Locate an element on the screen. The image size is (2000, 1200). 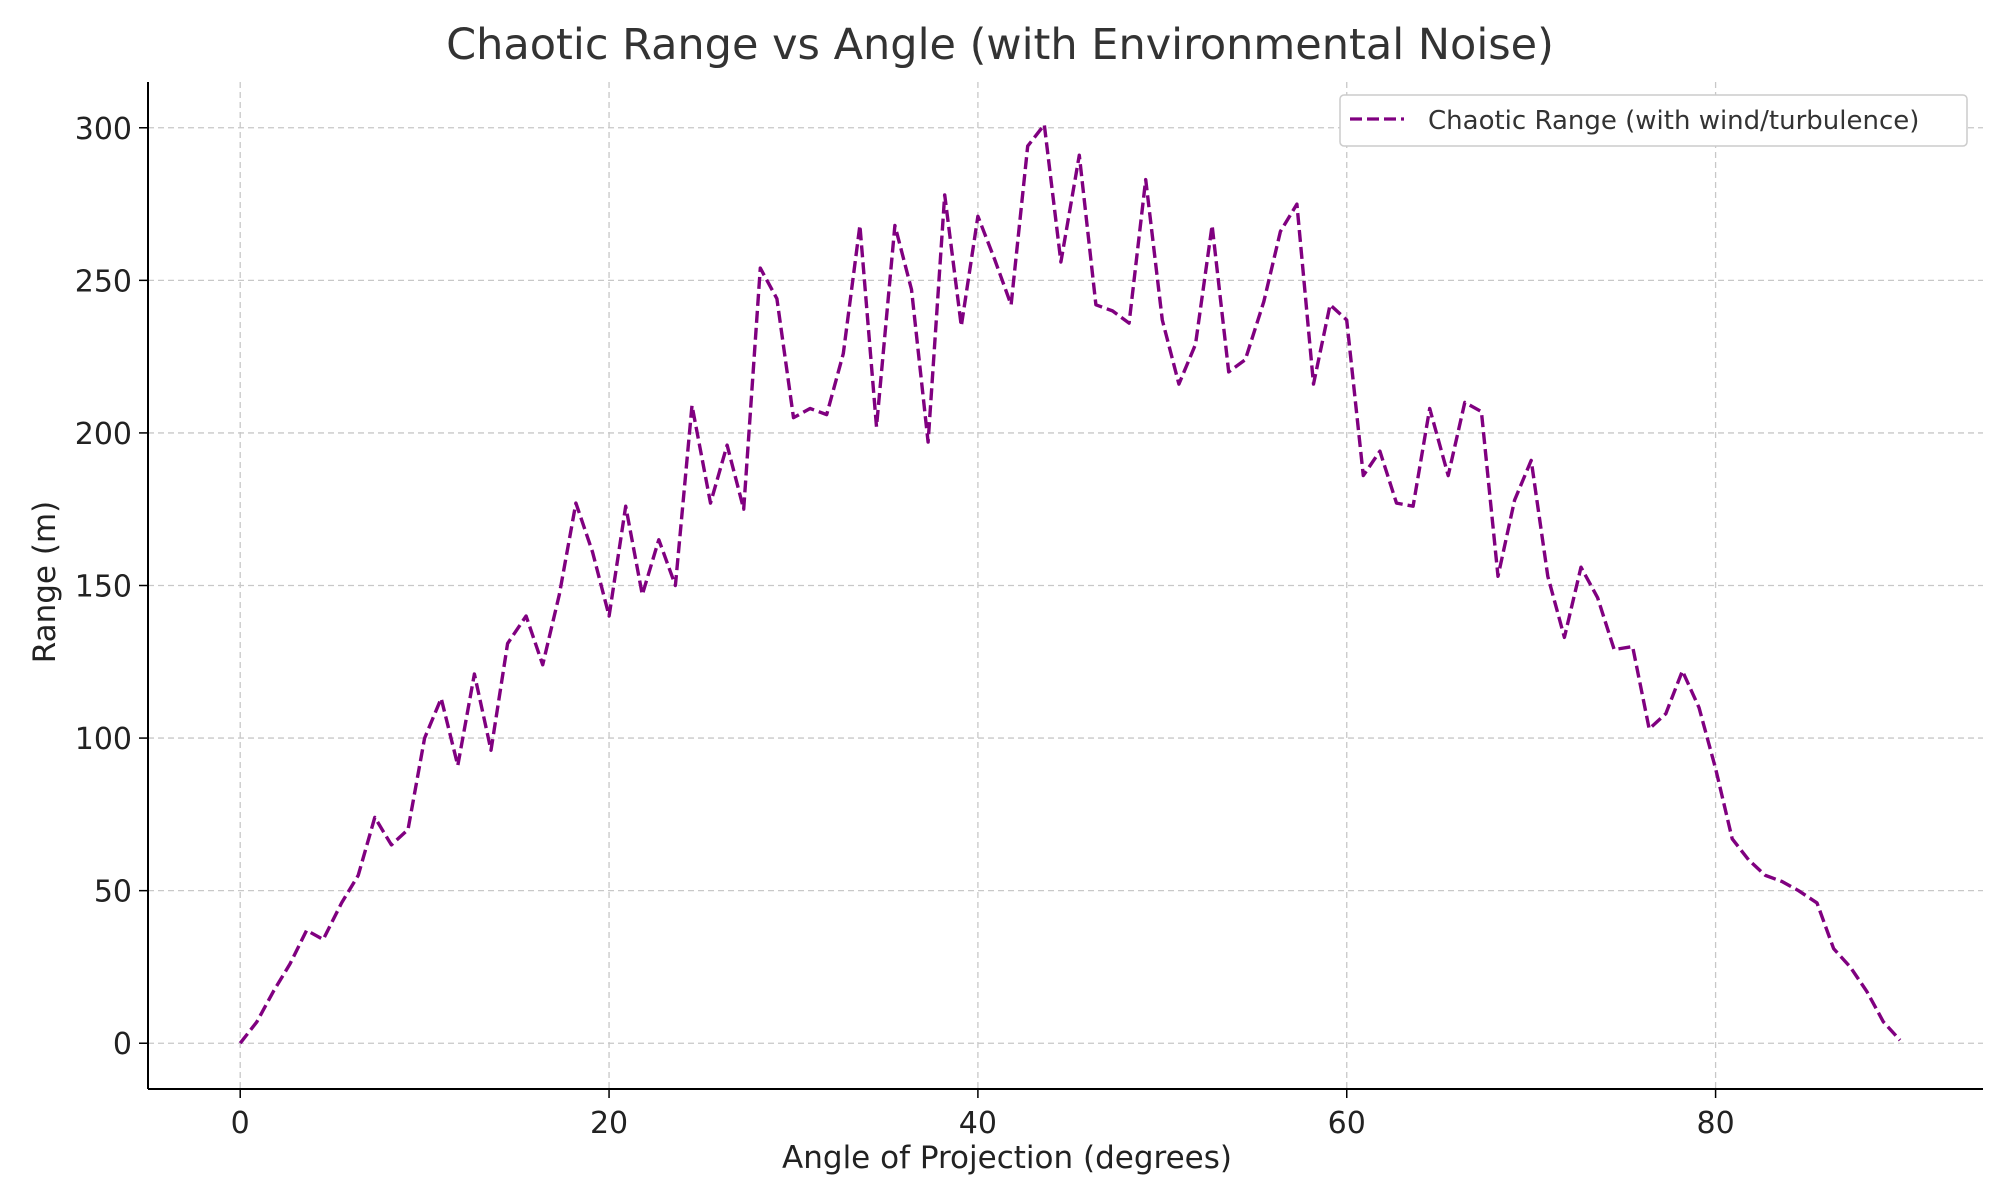
x-tick-label: 60 is located at coordinates (1347, 1123).